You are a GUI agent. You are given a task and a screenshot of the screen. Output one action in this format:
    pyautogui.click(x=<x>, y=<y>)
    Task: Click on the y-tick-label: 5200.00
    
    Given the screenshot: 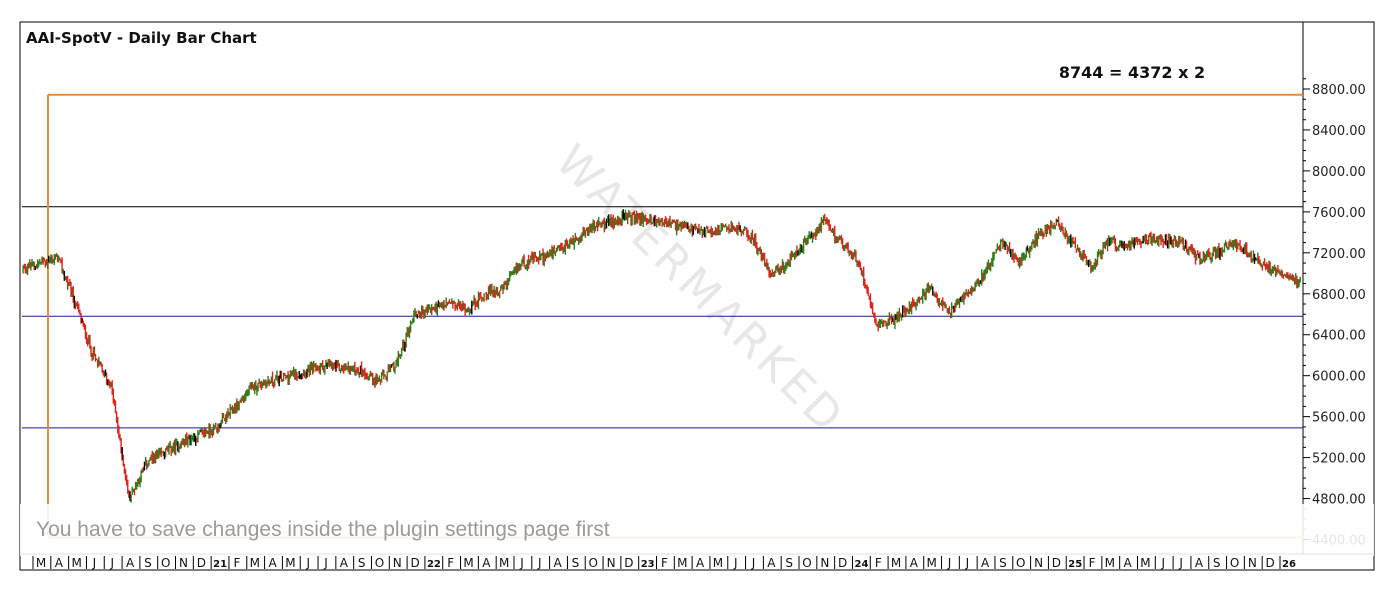 What is the action you would take?
    pyautogui.click(x=1339, y=459)
    